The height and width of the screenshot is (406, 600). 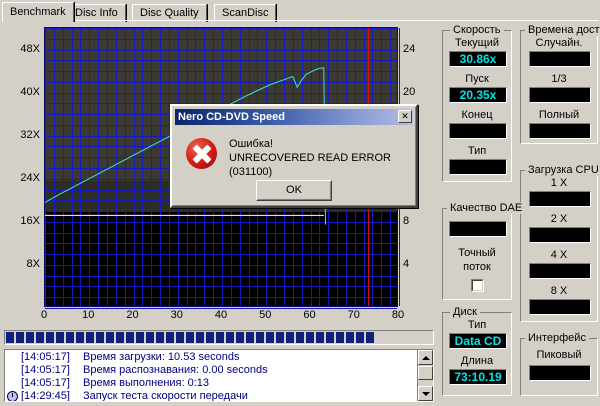 I want to click on x-tick: 10, so click(x=88, y=315).